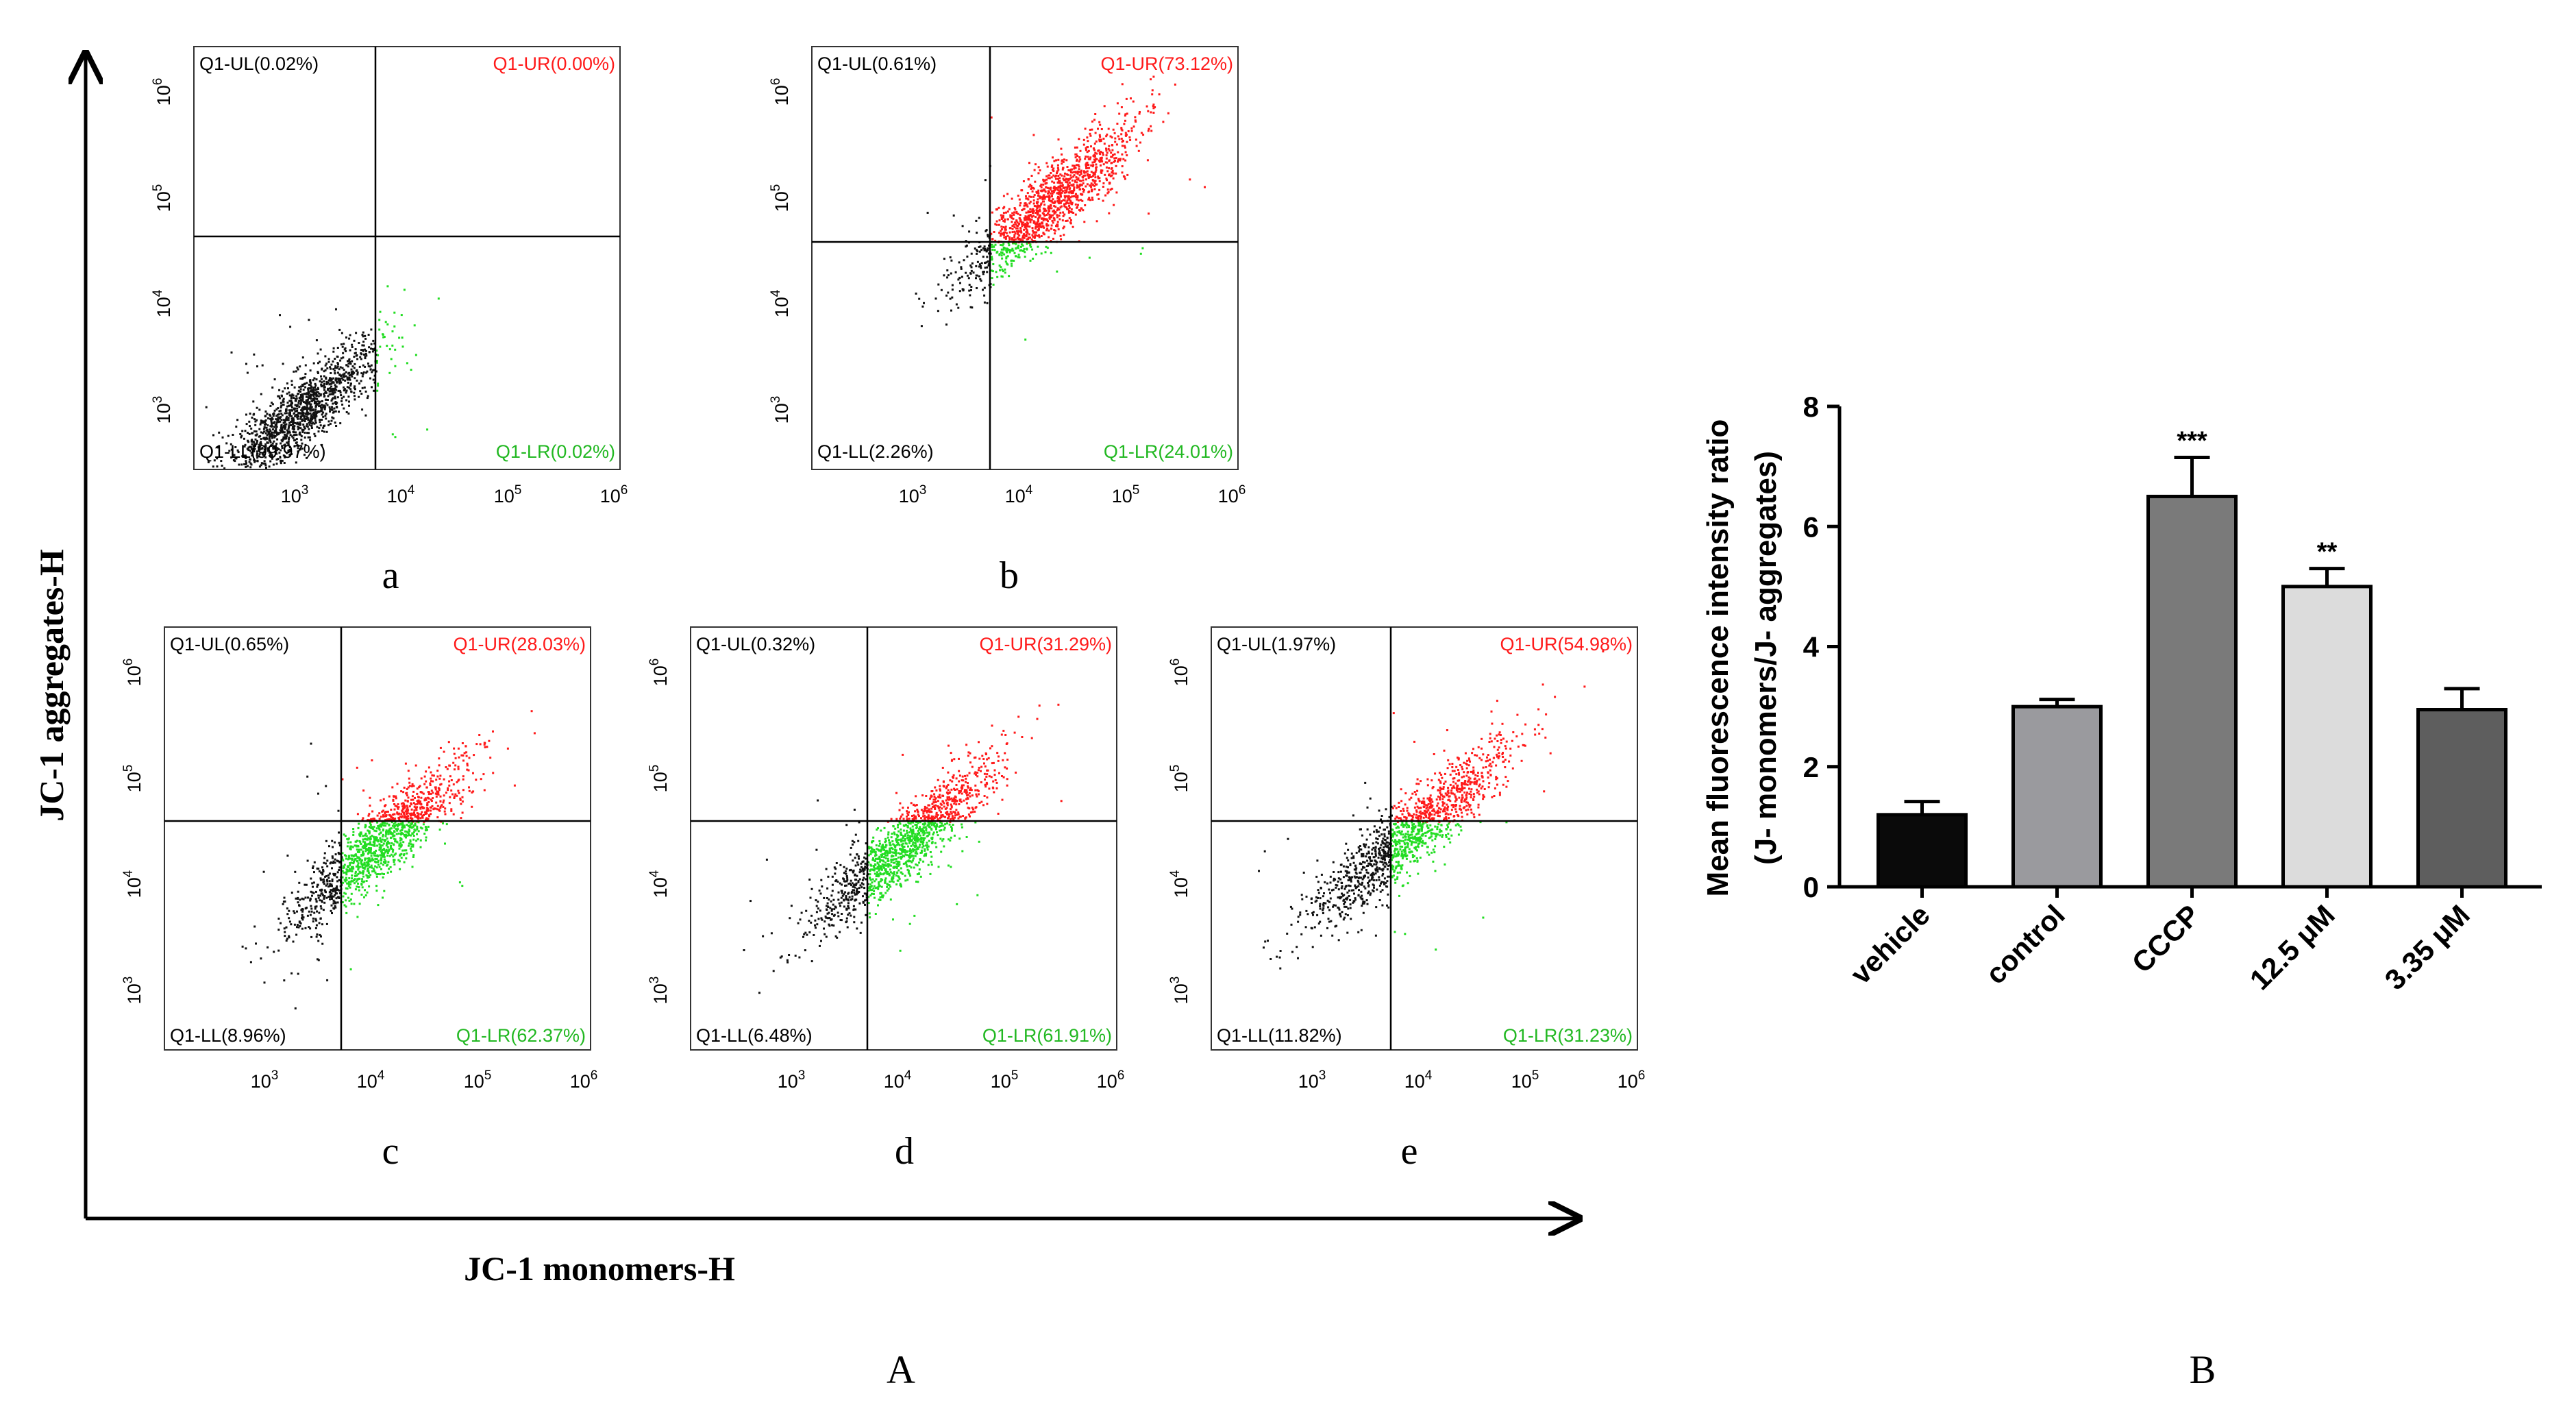  What do you see at coordinates (265, 1080) in the screenshot?
I see `x-tick-label: 10³` at bounding box center [265, 1080].